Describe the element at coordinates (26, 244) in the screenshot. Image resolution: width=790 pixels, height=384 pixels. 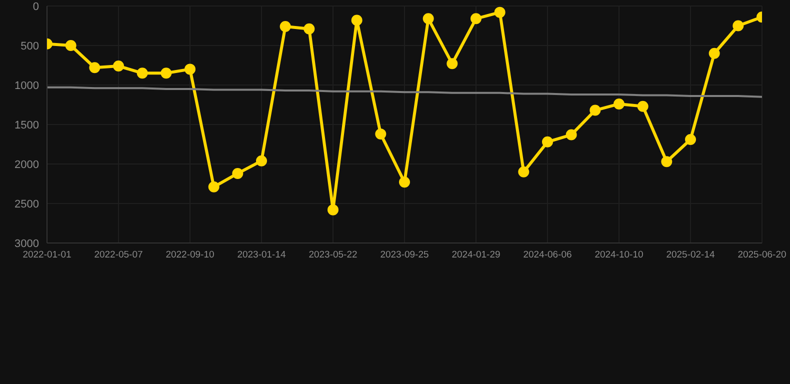
I see `y-tick-label: 3000` at that location.